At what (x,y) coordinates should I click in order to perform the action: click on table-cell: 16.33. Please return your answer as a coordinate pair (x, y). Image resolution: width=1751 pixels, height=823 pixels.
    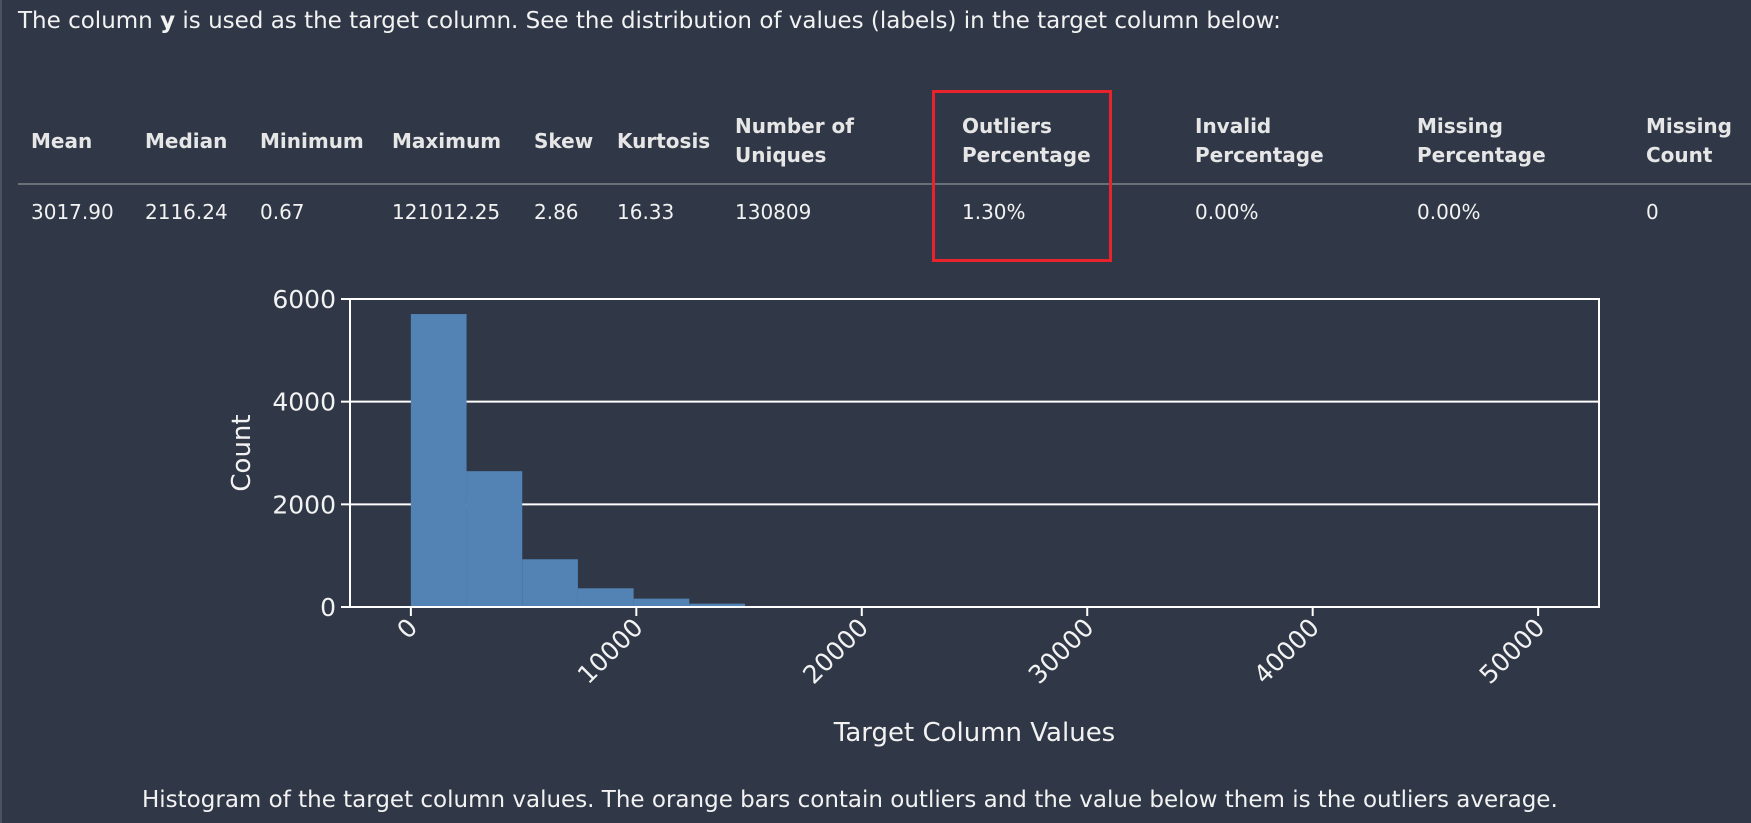
    Looking at the image, I should click on (646, 212).